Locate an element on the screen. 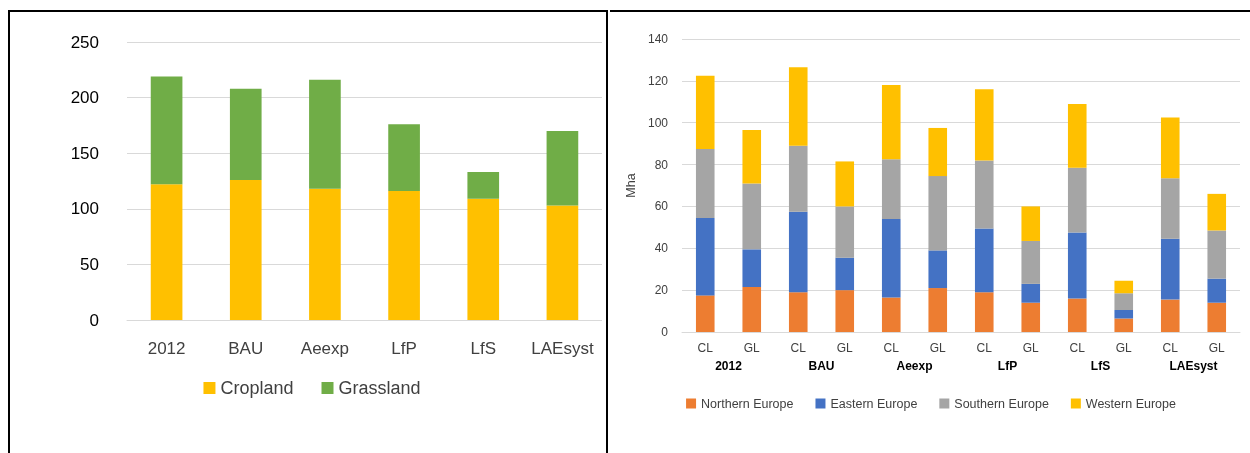 The width and height of the screenshot is (1250, 453). y-tick-label: 80 is located at coordinates (661, 164).